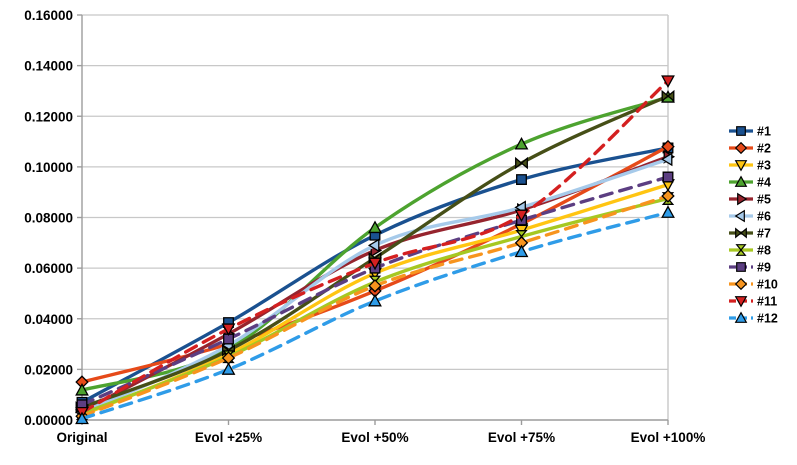 The image size is (797, 465). What do you see at coordinates (764, 217) in the screenshot?
I see `legend-item-label: #6` at bounding box center [764, 217].